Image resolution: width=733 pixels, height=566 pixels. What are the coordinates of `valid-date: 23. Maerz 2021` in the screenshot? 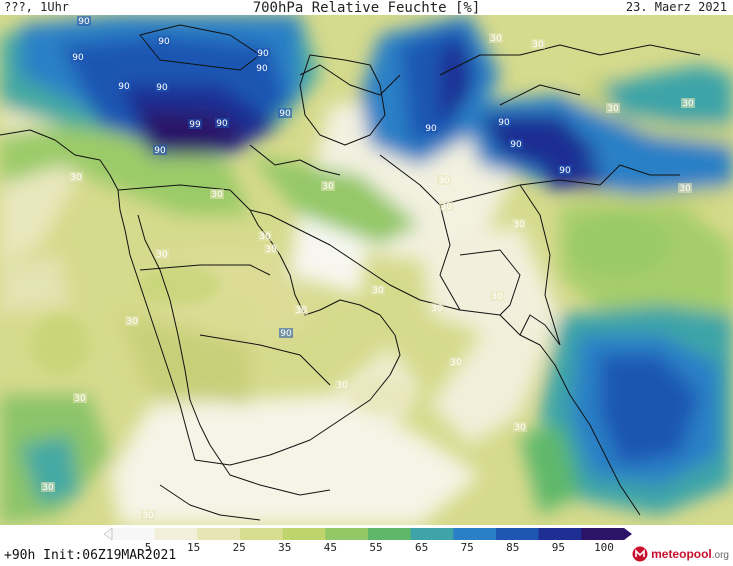 It's located at (676, 7).